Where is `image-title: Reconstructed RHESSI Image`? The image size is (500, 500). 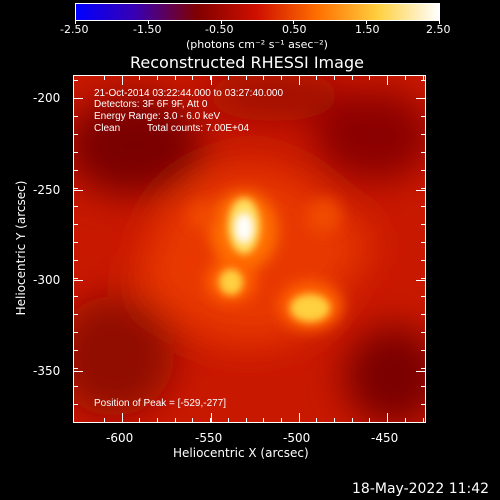 image-title: Reconstructed RHESSI Image is located at coordinates (247, 62).